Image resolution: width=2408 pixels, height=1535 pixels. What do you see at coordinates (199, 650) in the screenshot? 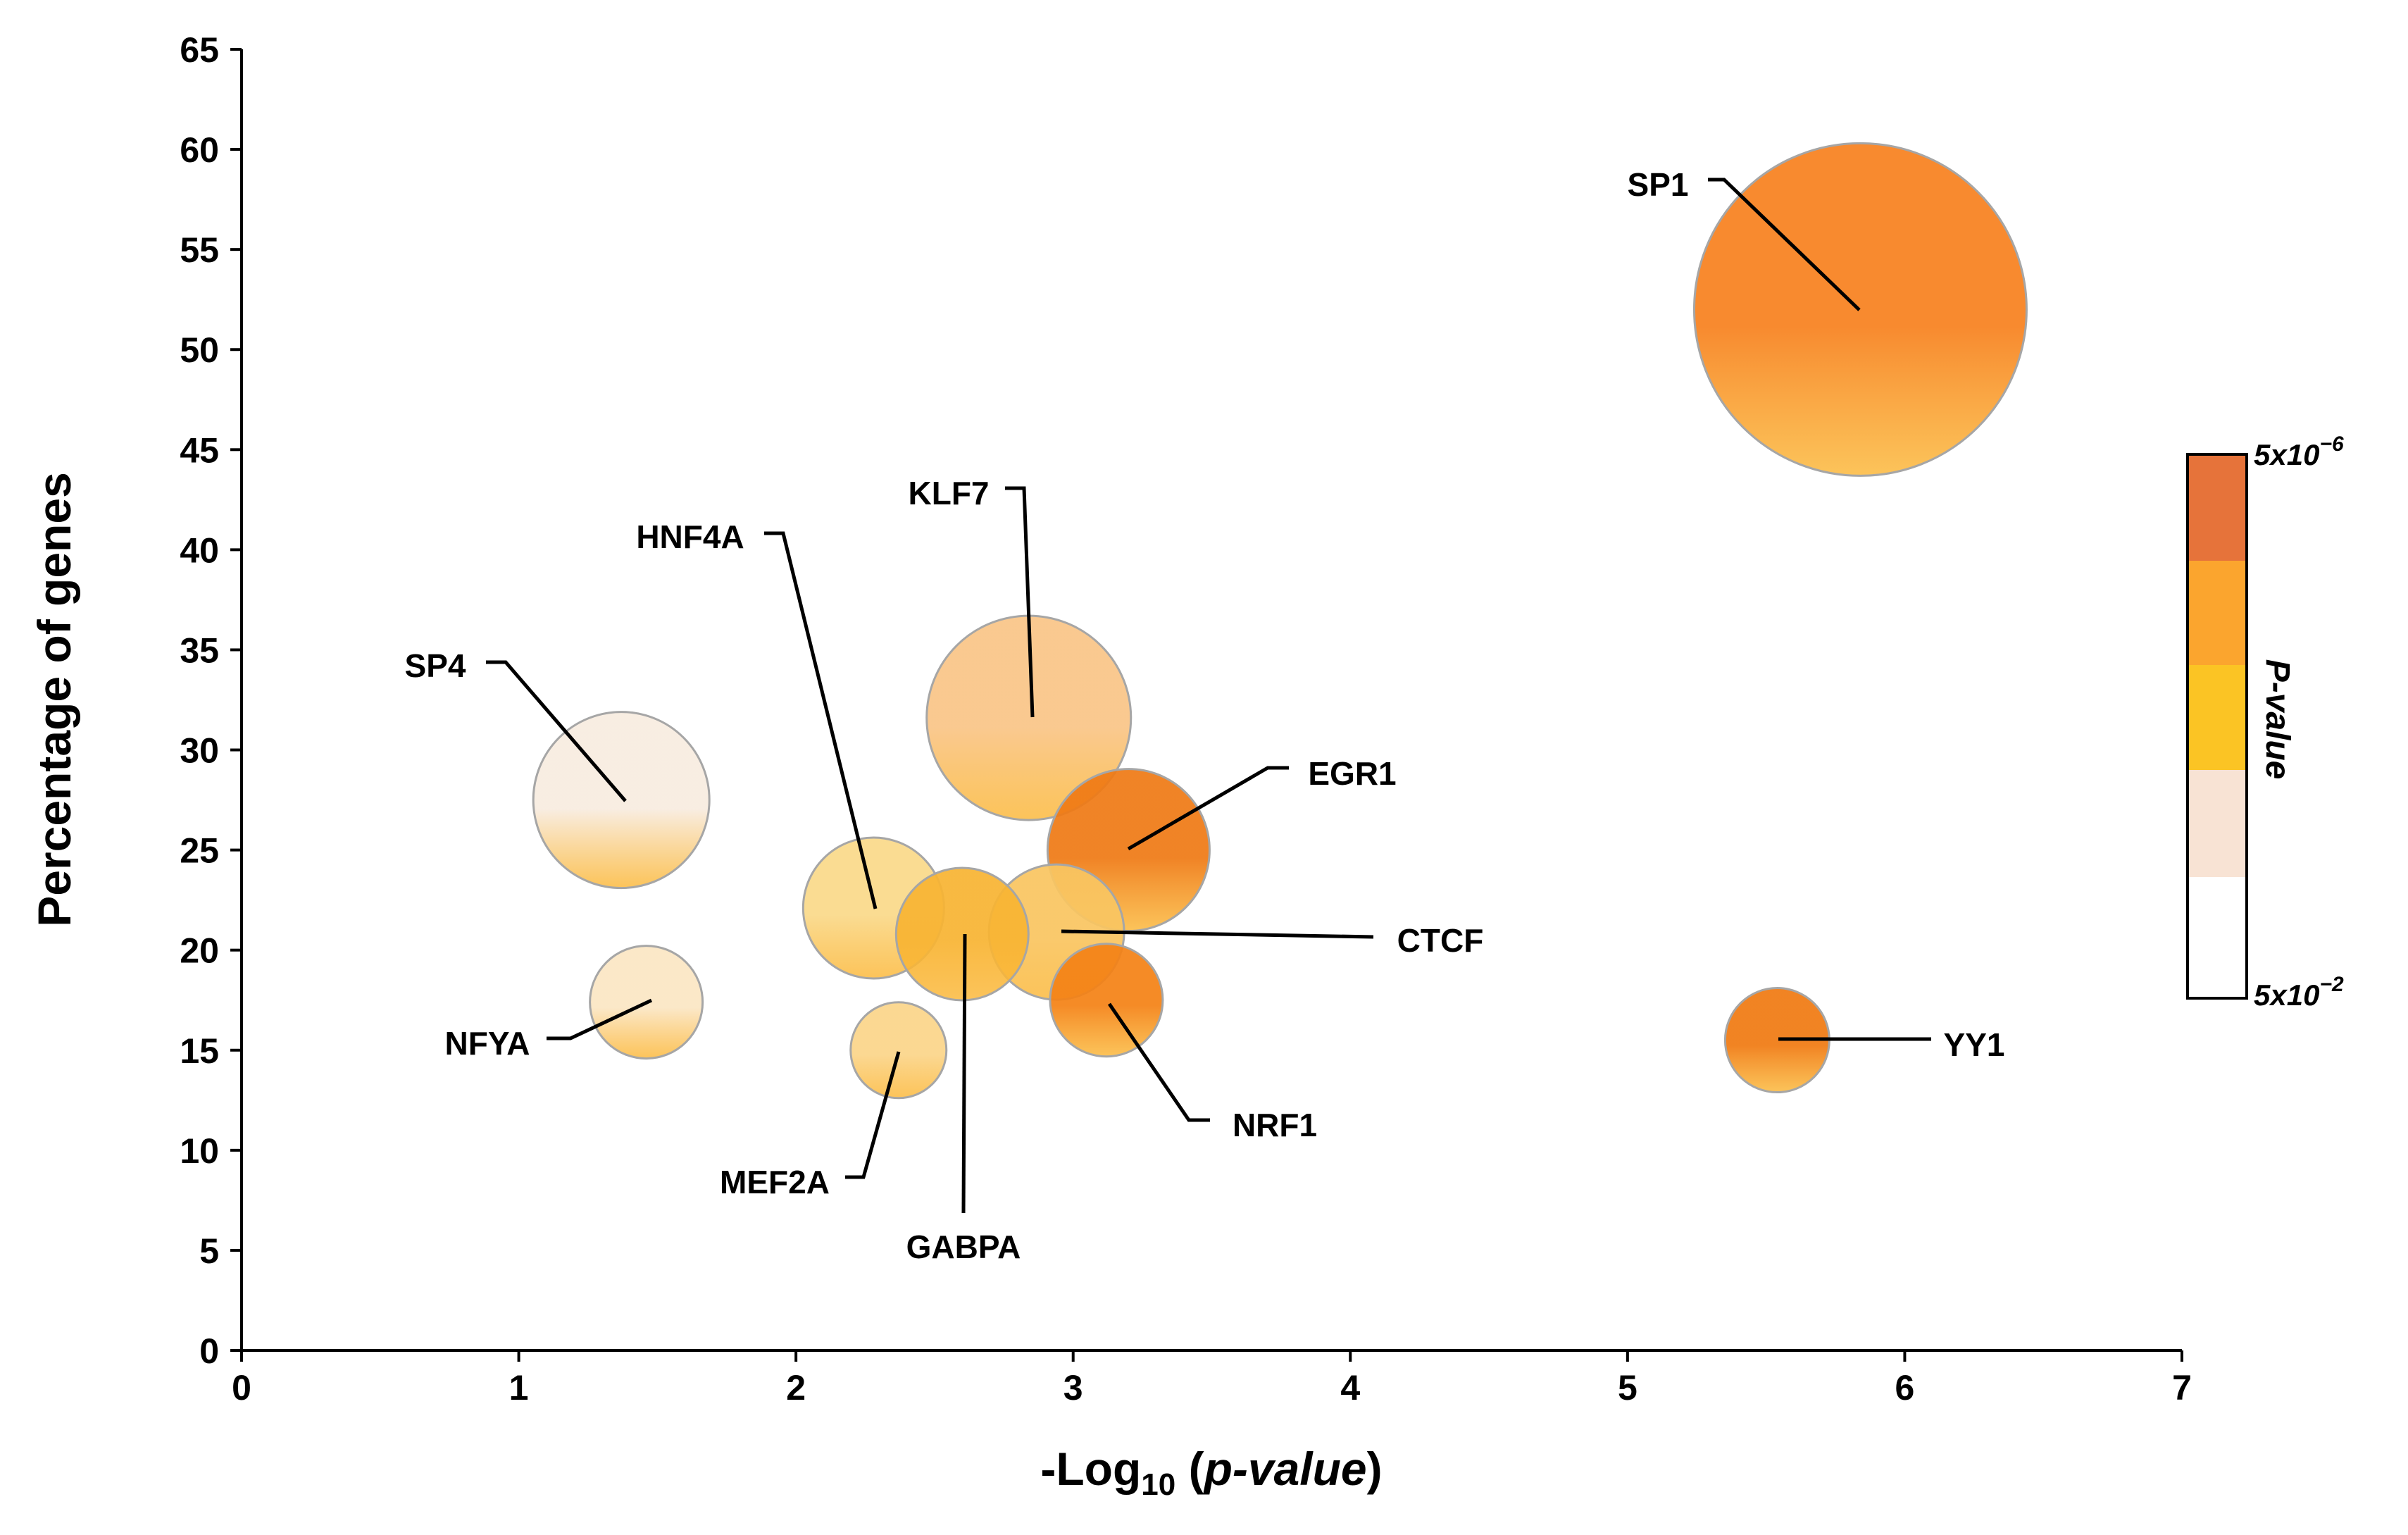
I see `y-tick-label: 35` at bounding box center [199, 650].